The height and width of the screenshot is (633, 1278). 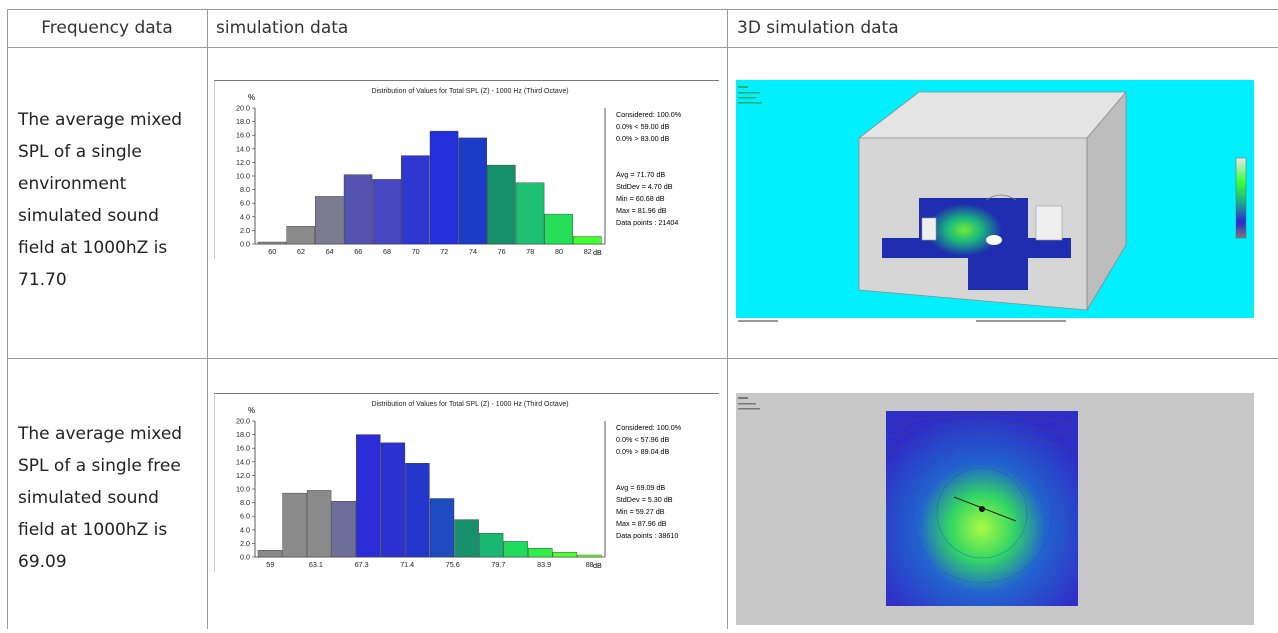 I want to click on row1-line: environment, so click(x=72, y=184).